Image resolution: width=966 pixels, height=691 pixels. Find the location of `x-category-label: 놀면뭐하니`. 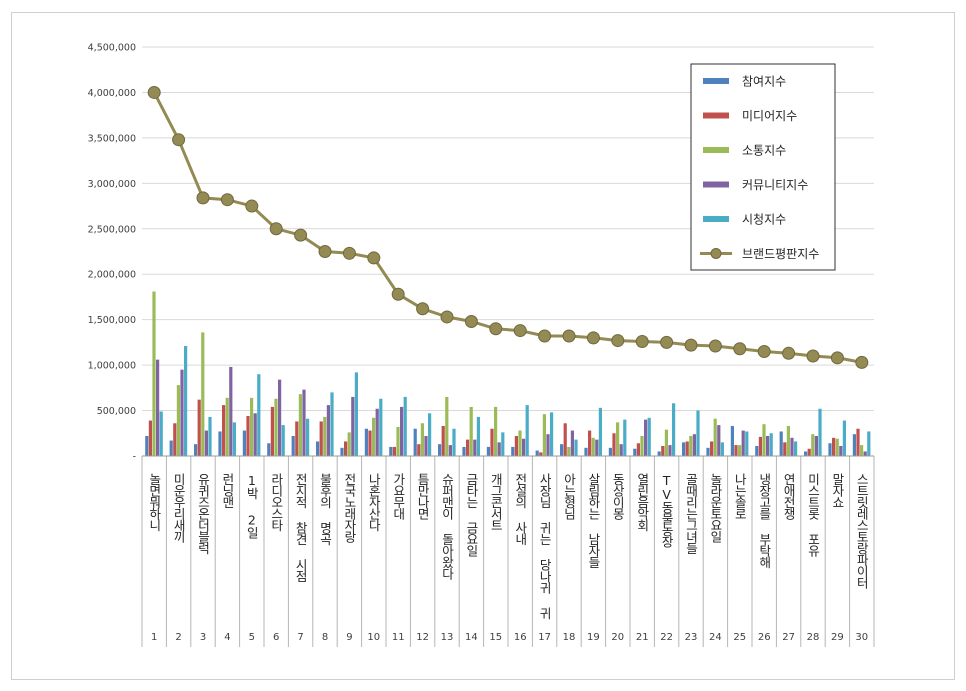

x-category-label: 놀면뭐하니 is located at coordinates (154, 502).